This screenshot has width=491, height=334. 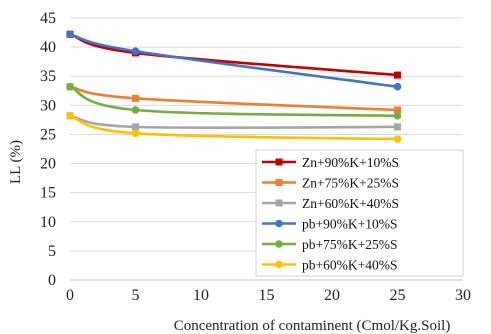 I want to click on y-tick-labels: 0 5 10 15 20 25 30 35 40 45, so click(x=48, y=149).